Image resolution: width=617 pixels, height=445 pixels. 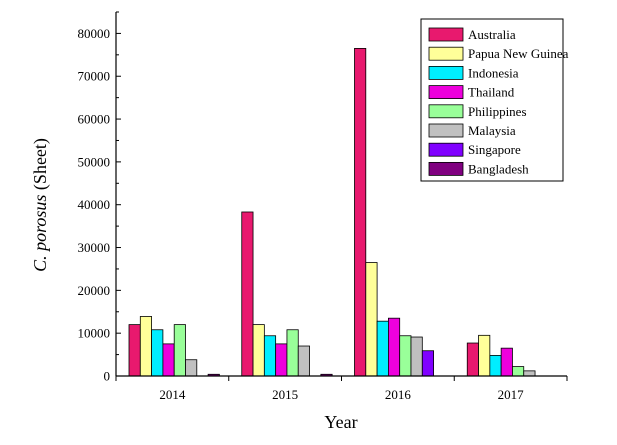 What do you see at coordinates (270, 356) in the screenshot?
I see `bar-indonesia-2015` at bounding box center [270, 356].